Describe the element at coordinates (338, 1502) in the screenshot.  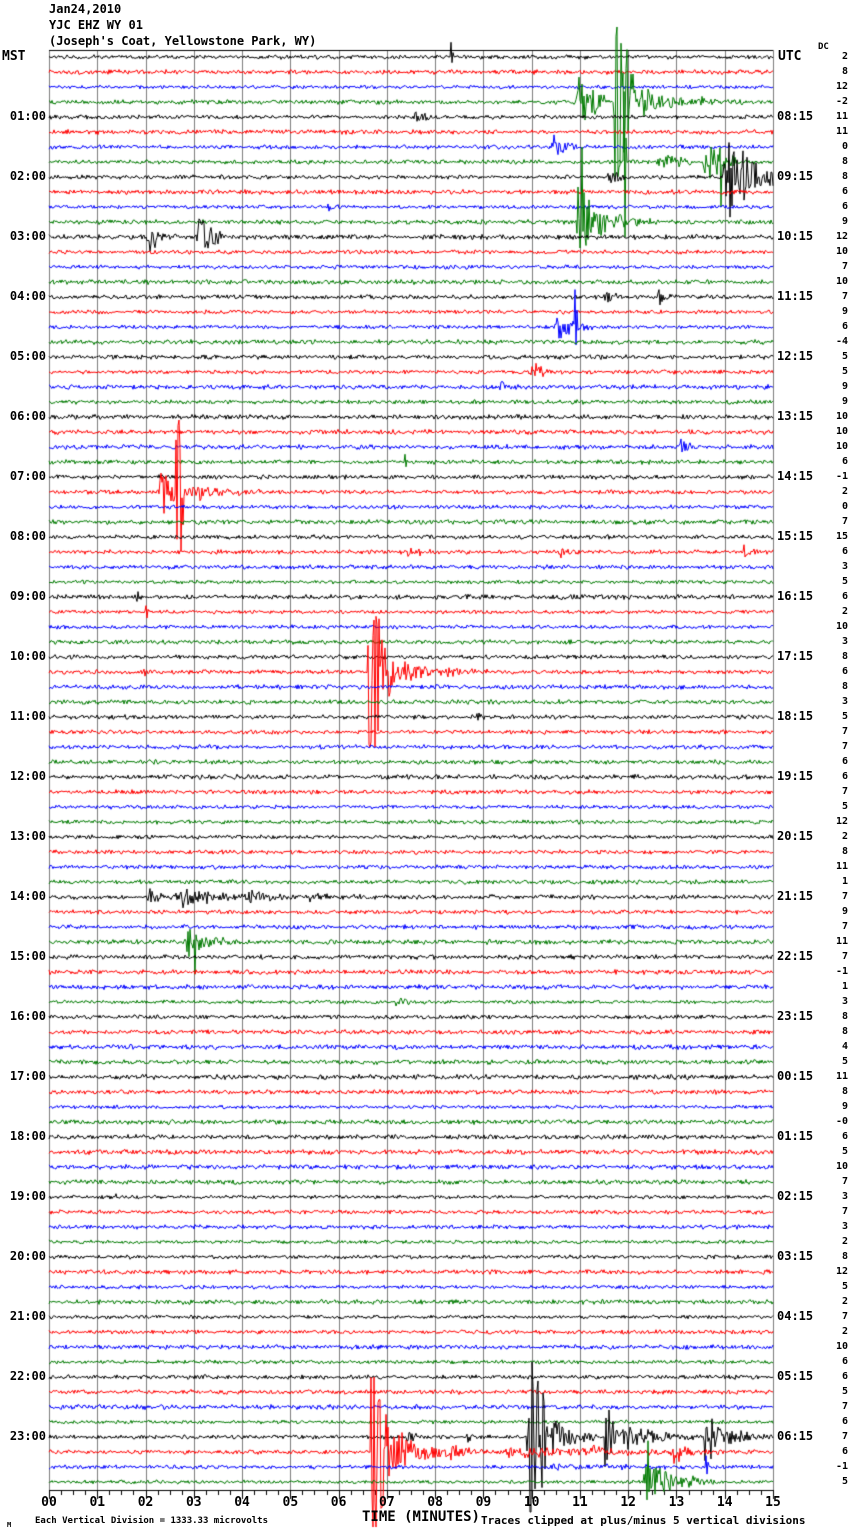
I see `x-axis-tick-label: 06` at that location.